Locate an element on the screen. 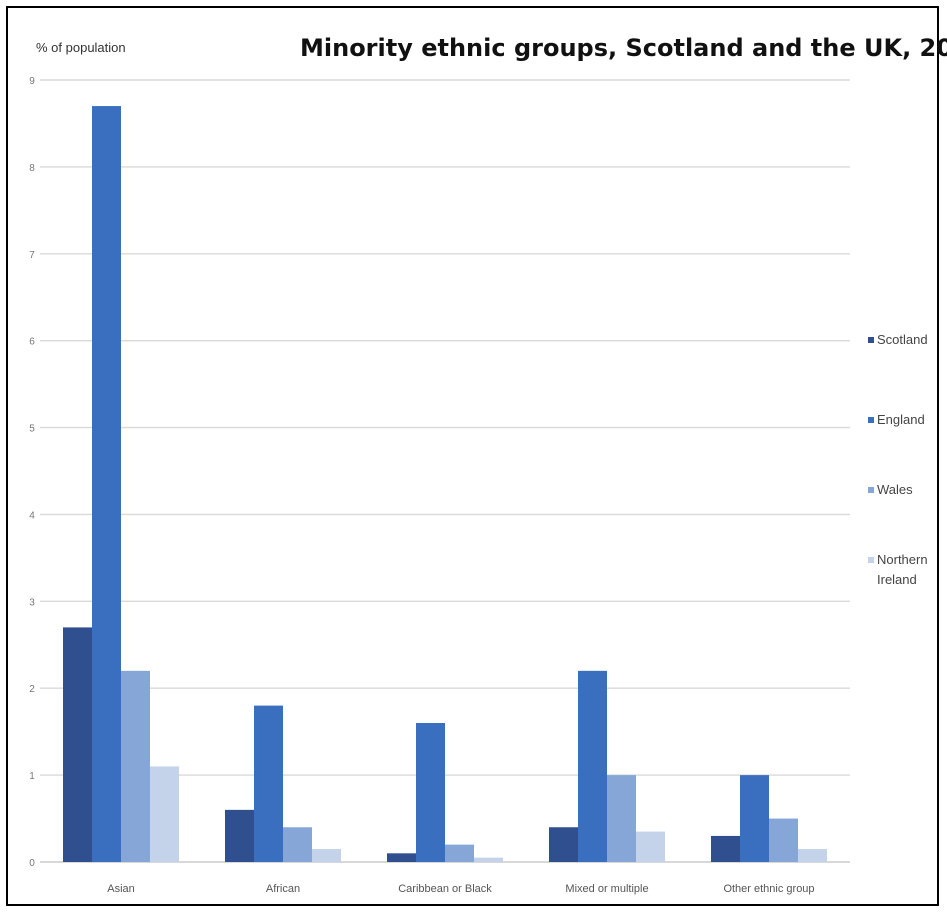  y-tick-label: 7 is located at coordinates (32, 255).